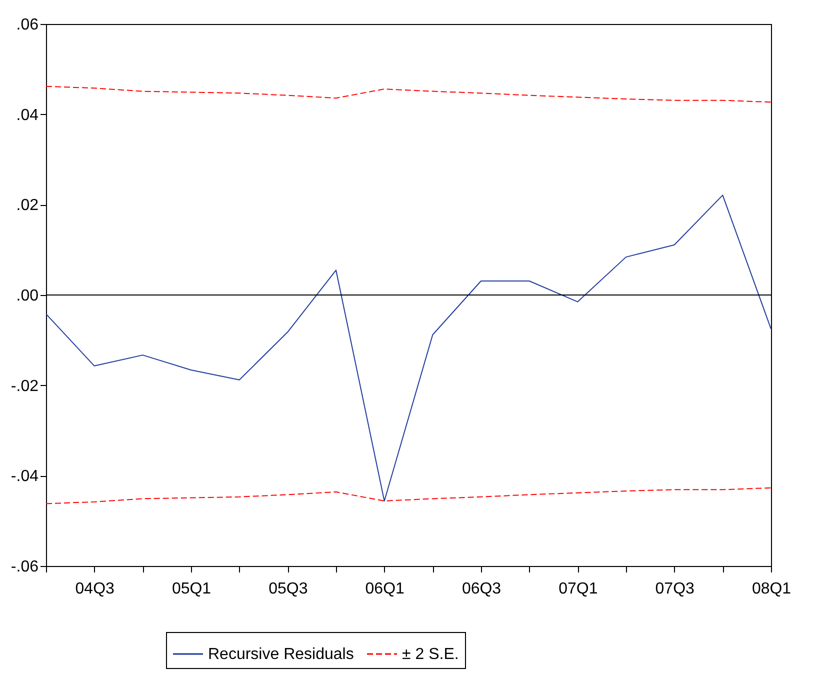 This screenshot has height=680, width=823. I want to click on x-tick-label: 04Q3, so click(95, 589).